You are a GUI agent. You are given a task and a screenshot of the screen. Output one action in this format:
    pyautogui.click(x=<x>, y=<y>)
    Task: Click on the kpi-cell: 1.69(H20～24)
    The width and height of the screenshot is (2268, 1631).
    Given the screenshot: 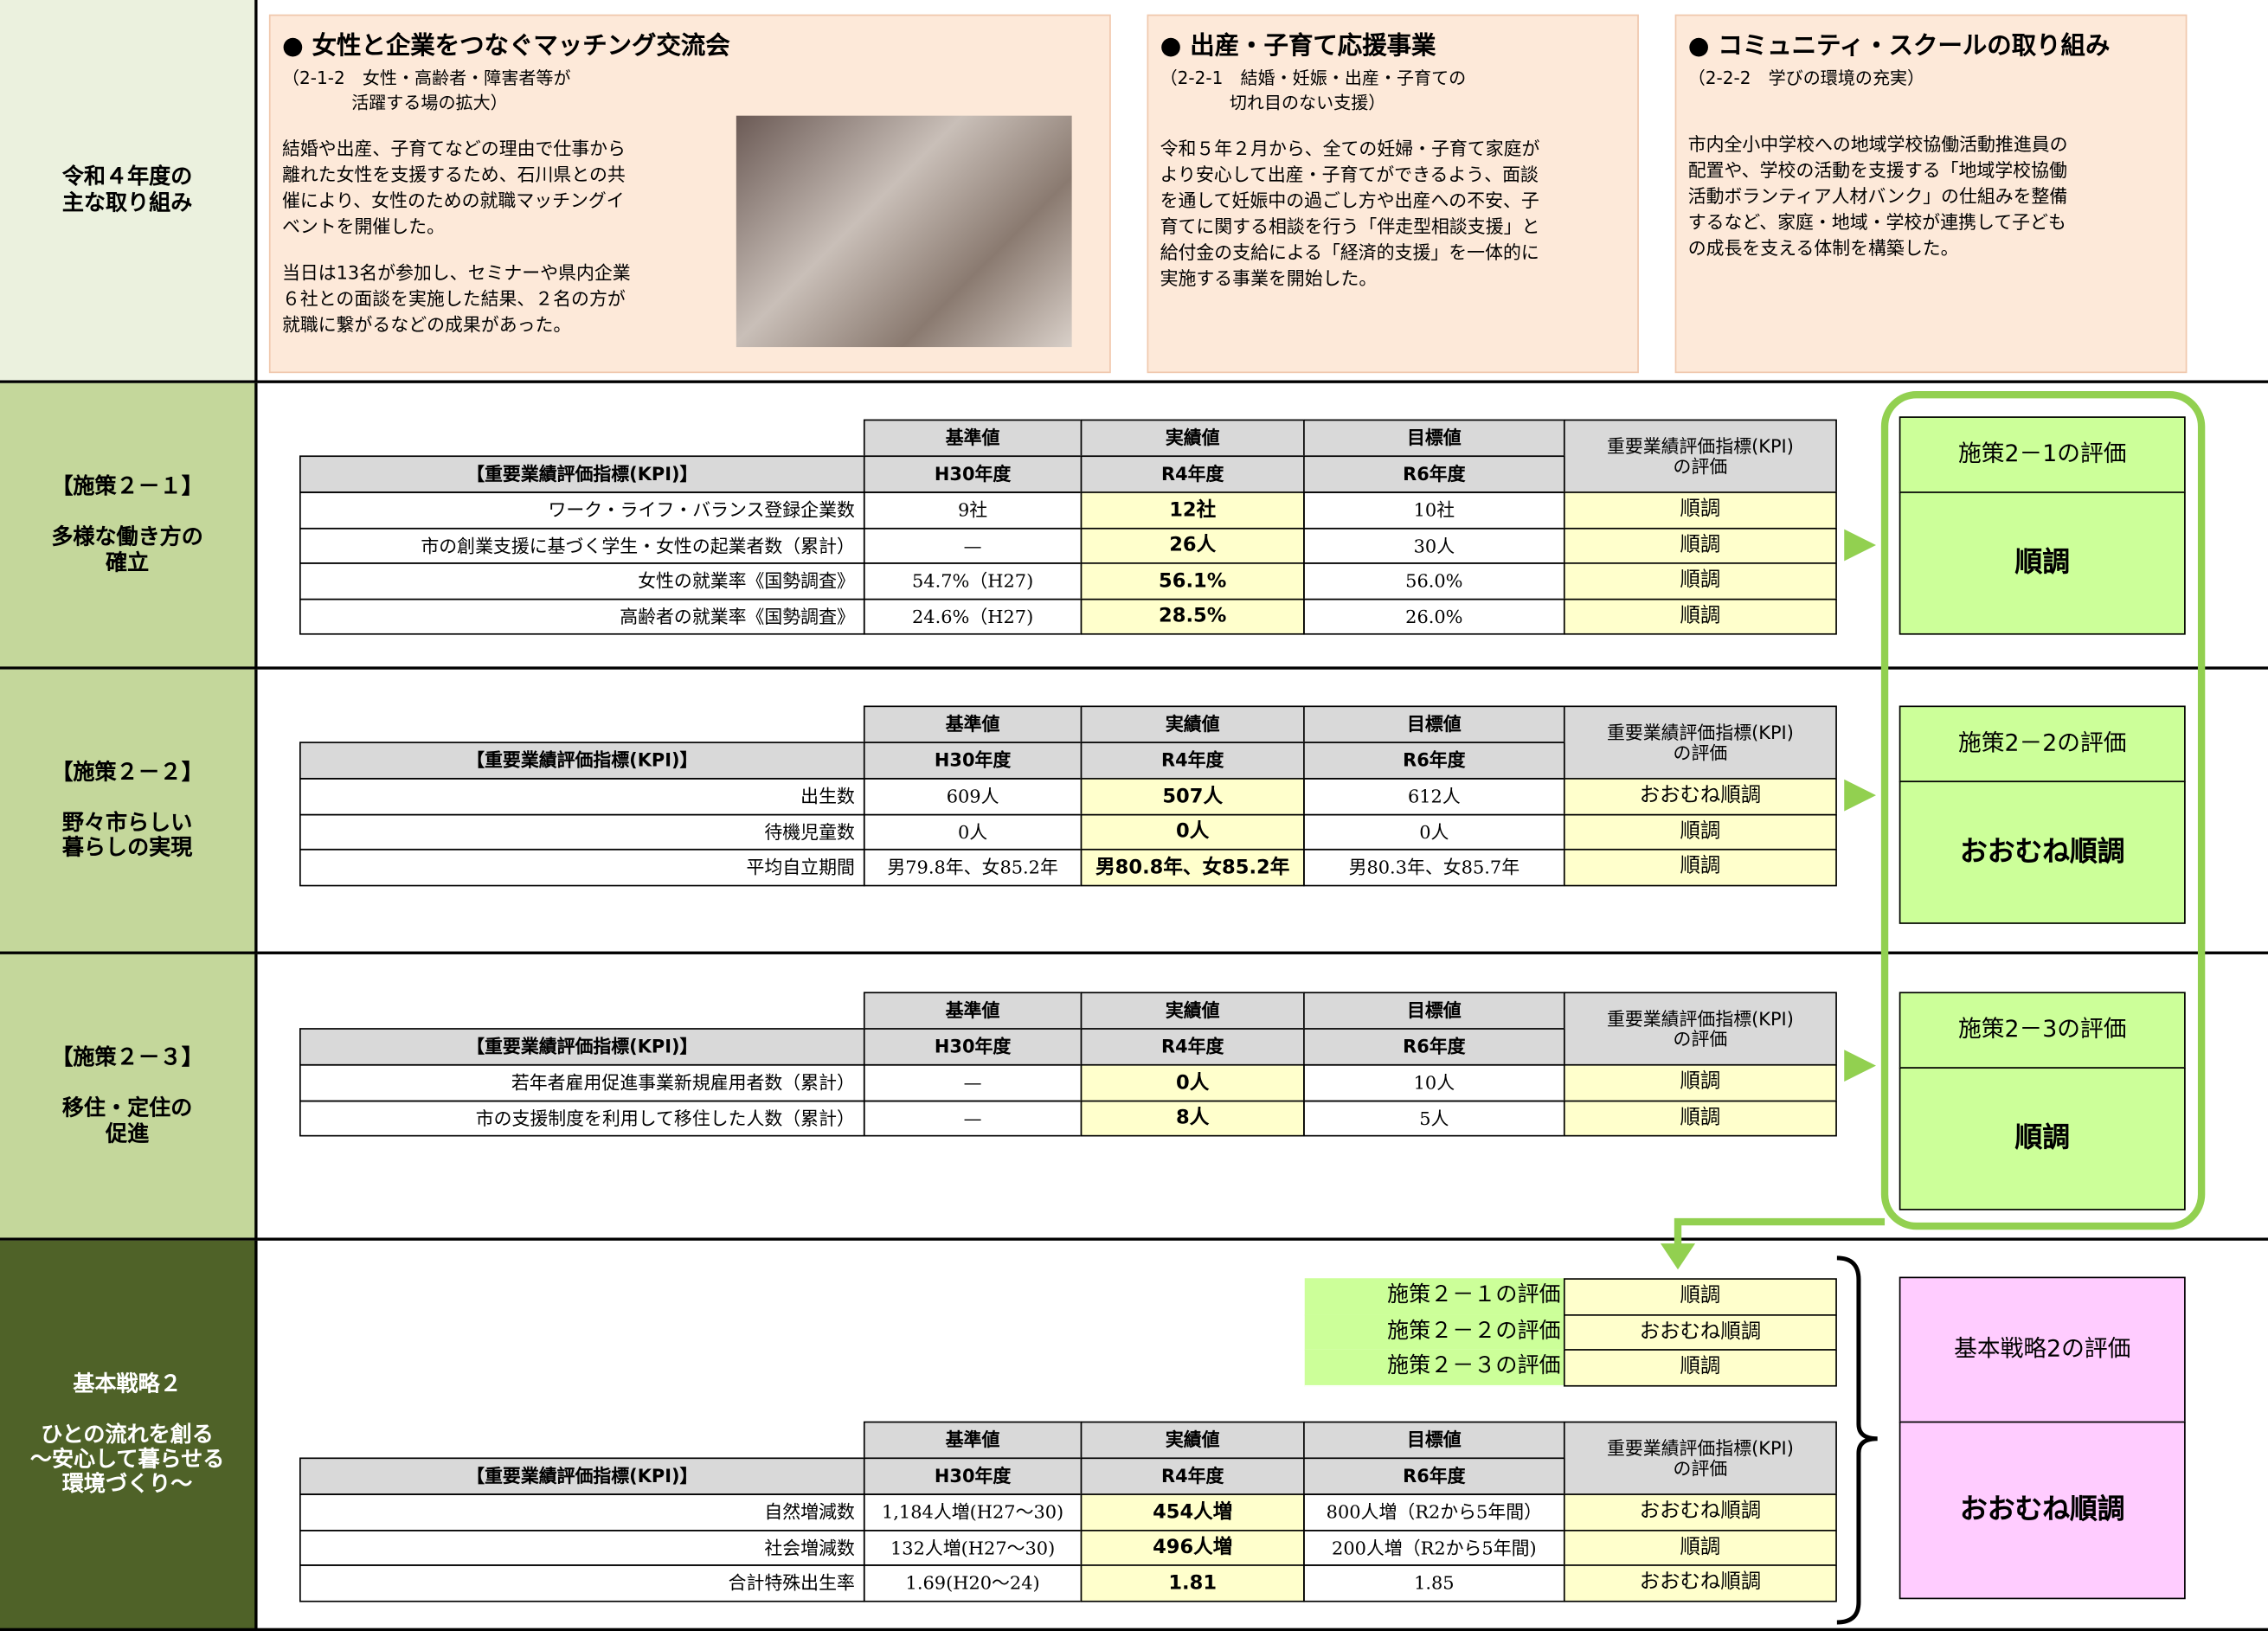 What is the action you would take?
    pyautogui.click(x=973, y=1583)
    